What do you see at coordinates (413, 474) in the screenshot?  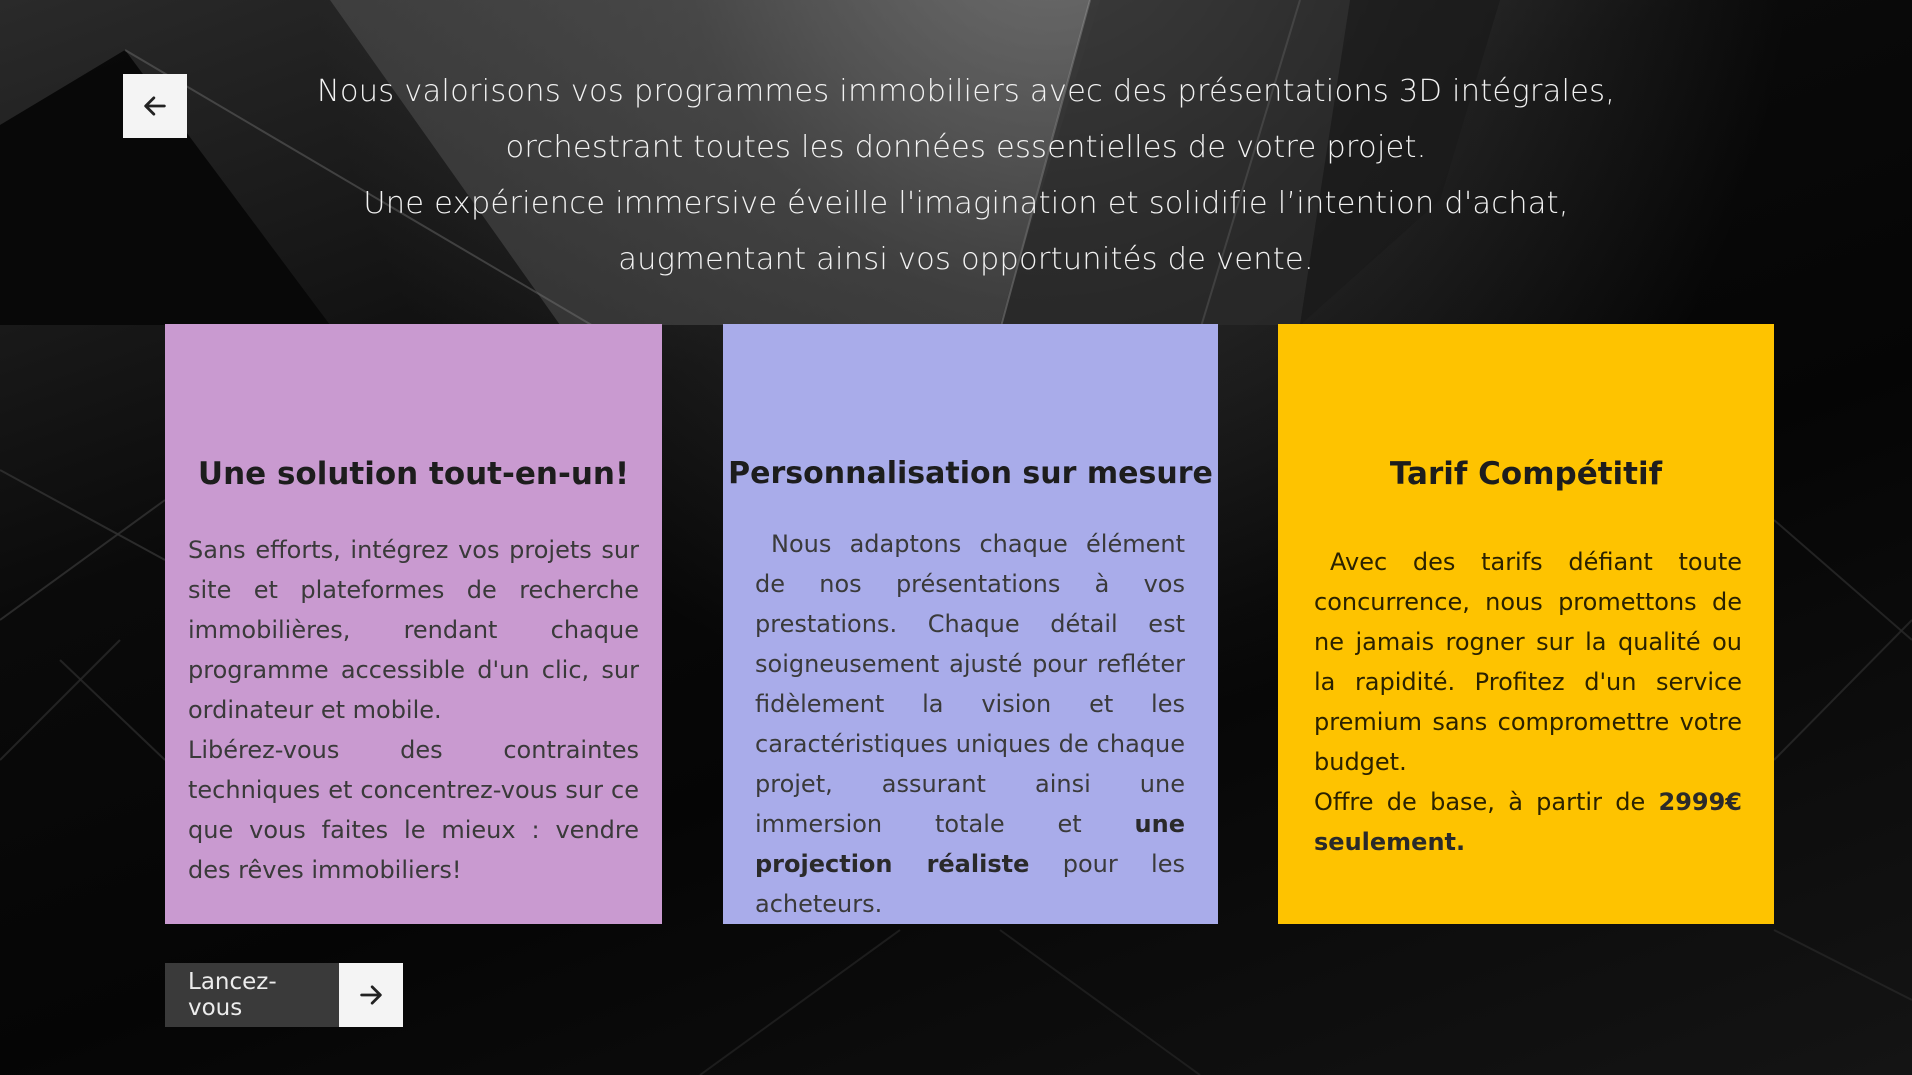 I see `card-title: Une solution tout-en-un!` at bounding box center [413, 474].